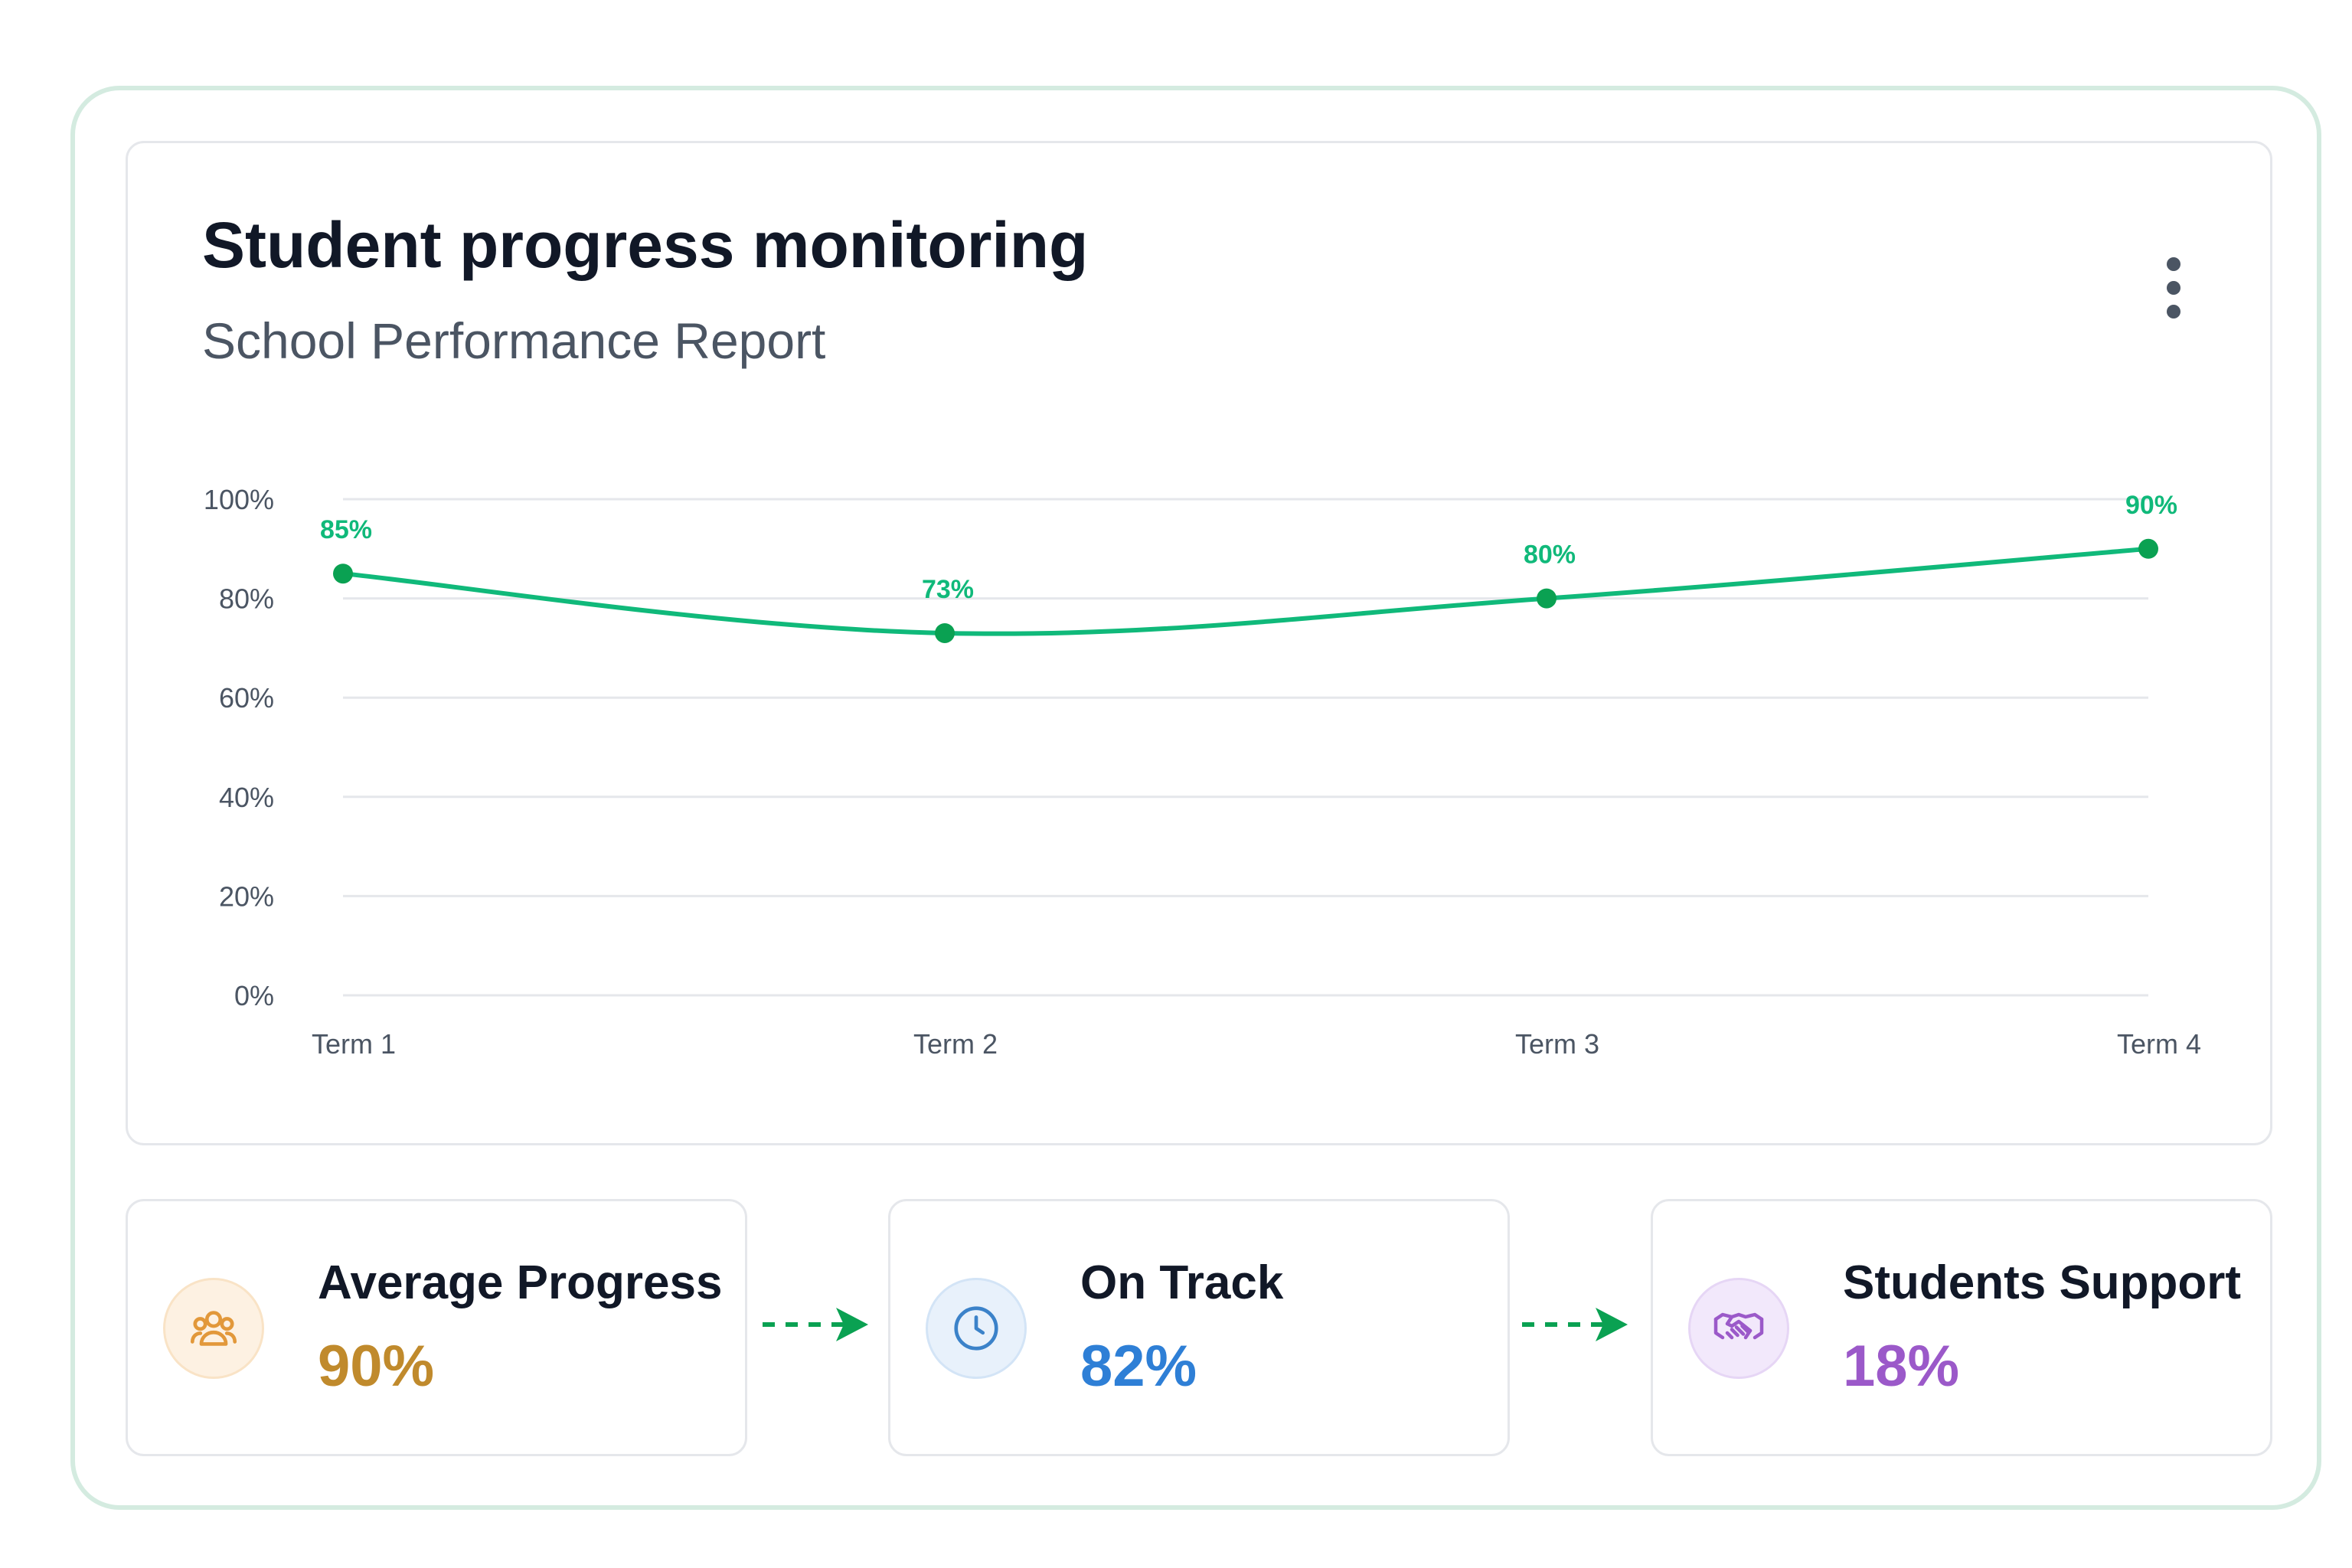 Image resolution: width=2352 pixels, height=1568 pixels. I want to click on y-tick-label: 20%, so click(246, 896).